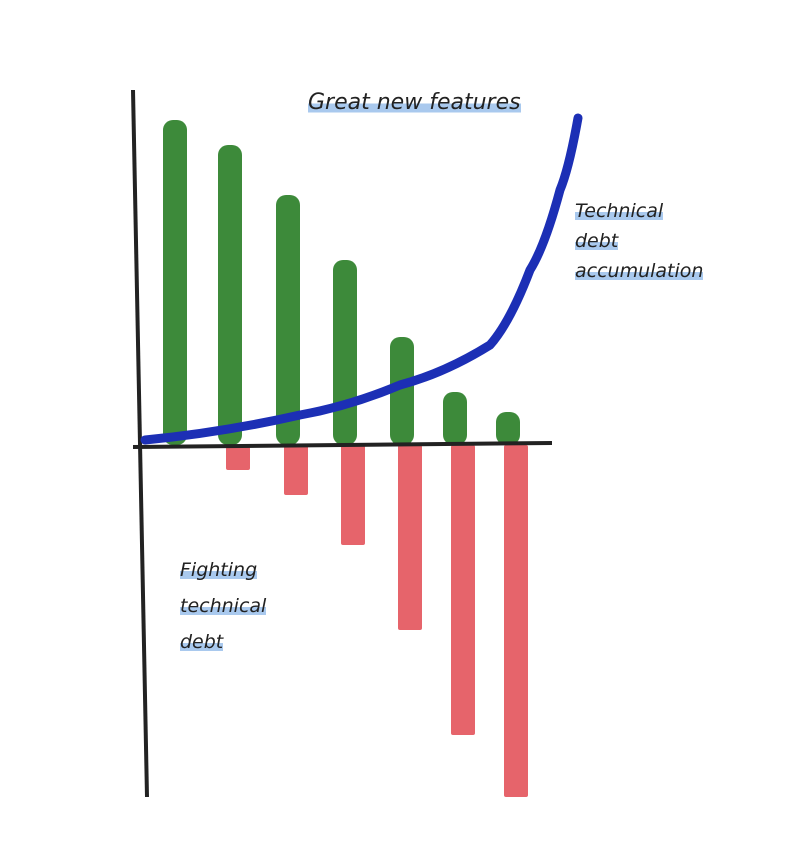 The image size is (805, 857). I want to click on label-fighting: Fighting technical debt, so click(247, 606).